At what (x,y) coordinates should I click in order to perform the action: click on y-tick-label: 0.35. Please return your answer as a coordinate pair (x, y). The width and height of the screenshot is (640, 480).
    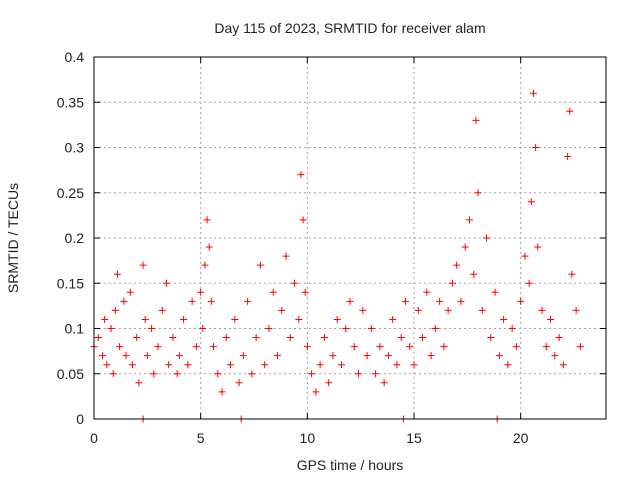
    Looking at the image, I should click on (70, 102).